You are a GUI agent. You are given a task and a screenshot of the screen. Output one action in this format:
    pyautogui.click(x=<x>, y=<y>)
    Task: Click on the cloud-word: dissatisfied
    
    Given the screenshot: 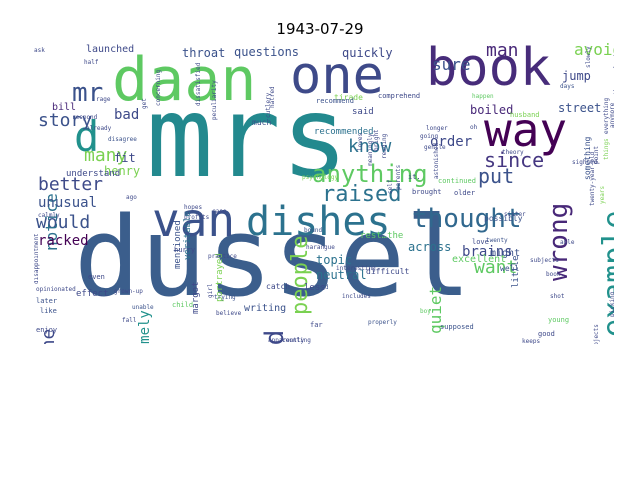 What is the action you would take?
    pyautogui.click(x=198, y=84)
    